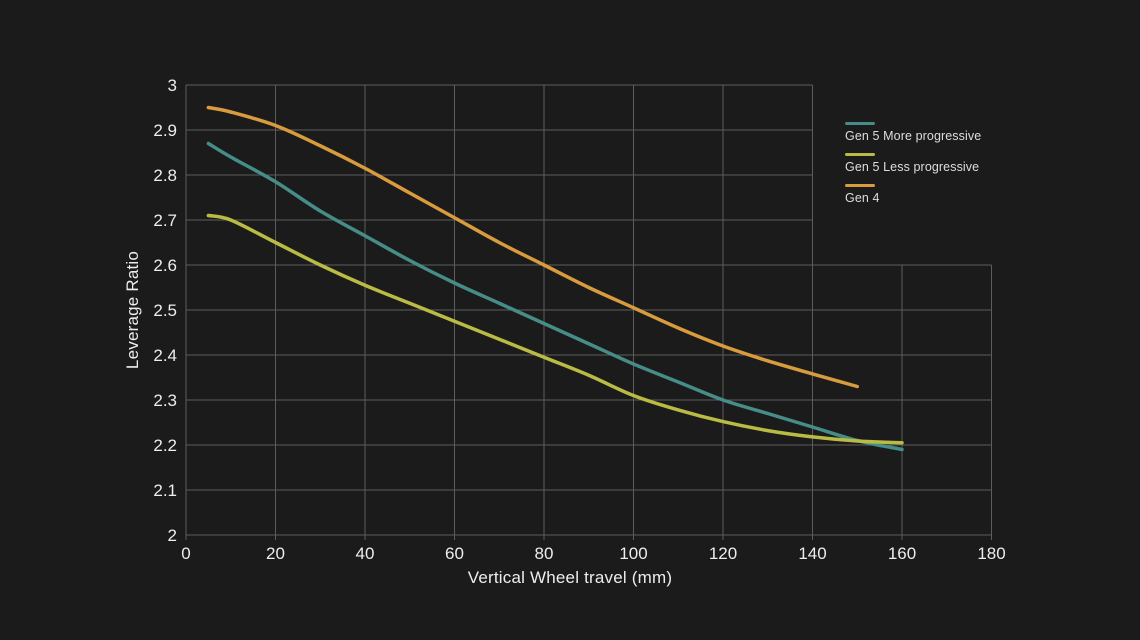  I want to click on x-tick-label: 120, so click(723, 553).